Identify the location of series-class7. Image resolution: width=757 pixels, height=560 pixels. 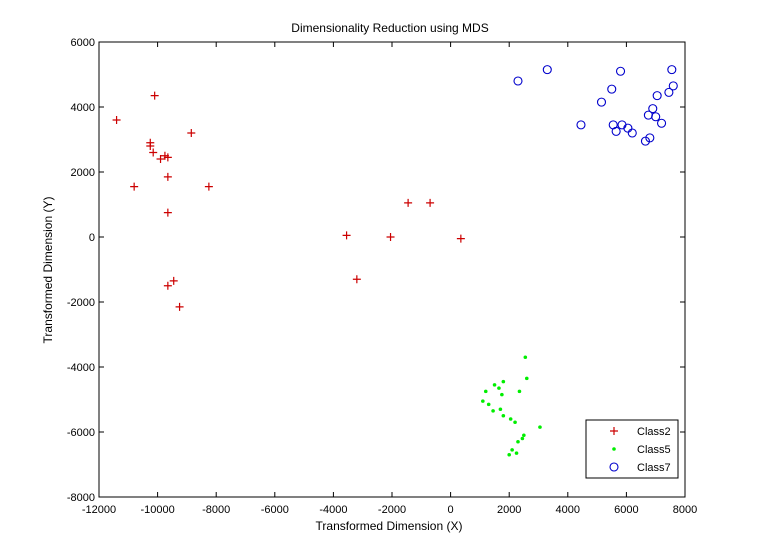
(595, 105).